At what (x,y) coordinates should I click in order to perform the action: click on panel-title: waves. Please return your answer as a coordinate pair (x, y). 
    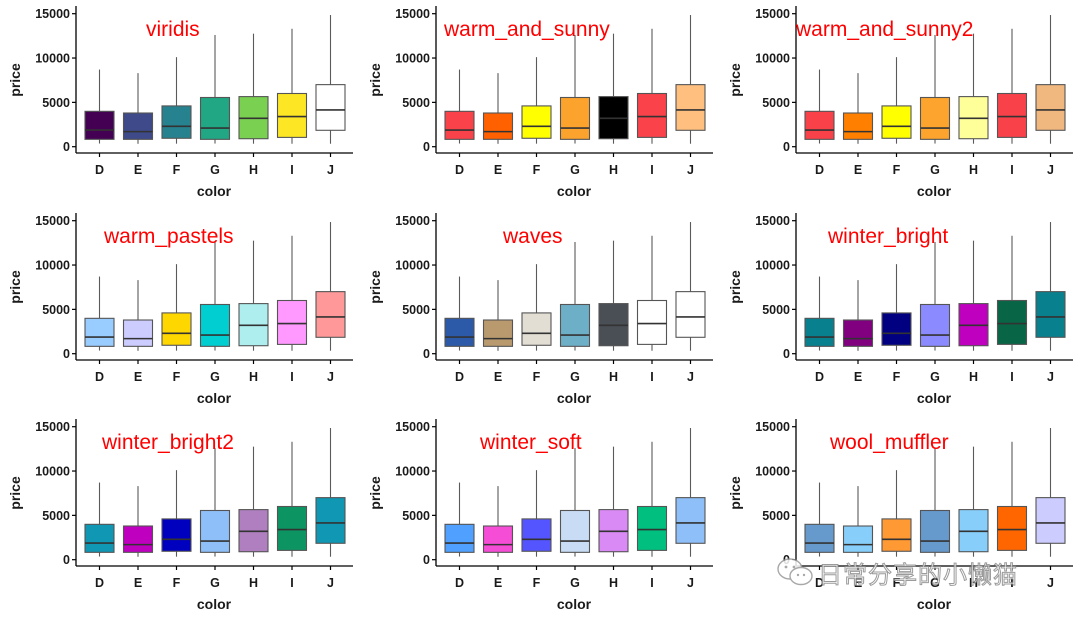
    Looking at the image, I should click on (532, 236).